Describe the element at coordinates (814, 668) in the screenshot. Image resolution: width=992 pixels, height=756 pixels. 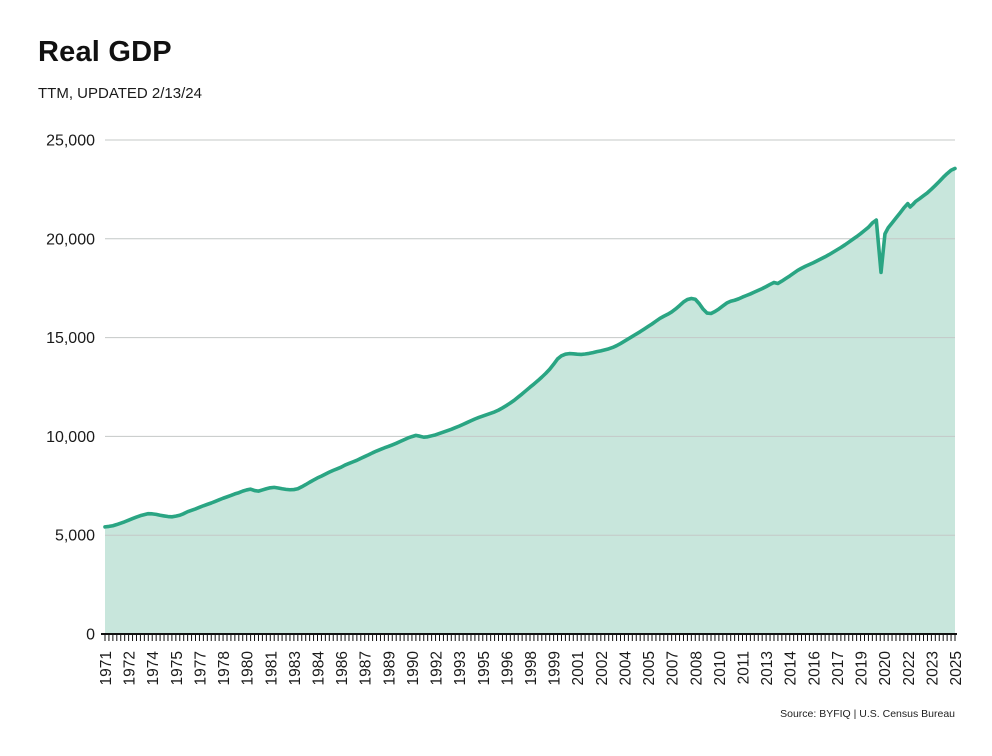
I see `x-tick-label: 2016` at that location.